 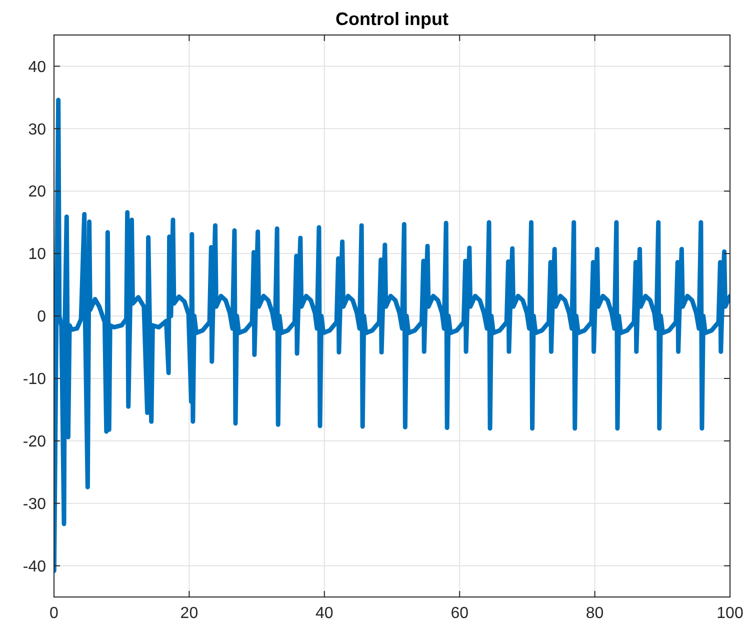 What do you see at coordinates (730, 613) in the screenshot?
I see `x-tick-label: 100` at bounding box center [730, 613].